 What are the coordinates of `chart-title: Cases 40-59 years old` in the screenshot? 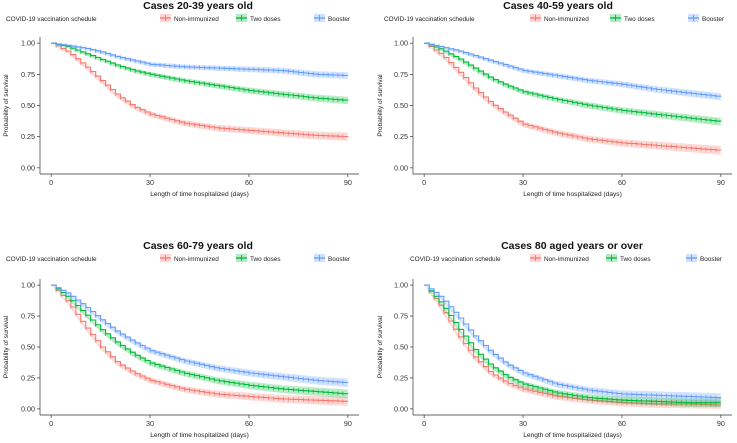 It's located at (558, 6).